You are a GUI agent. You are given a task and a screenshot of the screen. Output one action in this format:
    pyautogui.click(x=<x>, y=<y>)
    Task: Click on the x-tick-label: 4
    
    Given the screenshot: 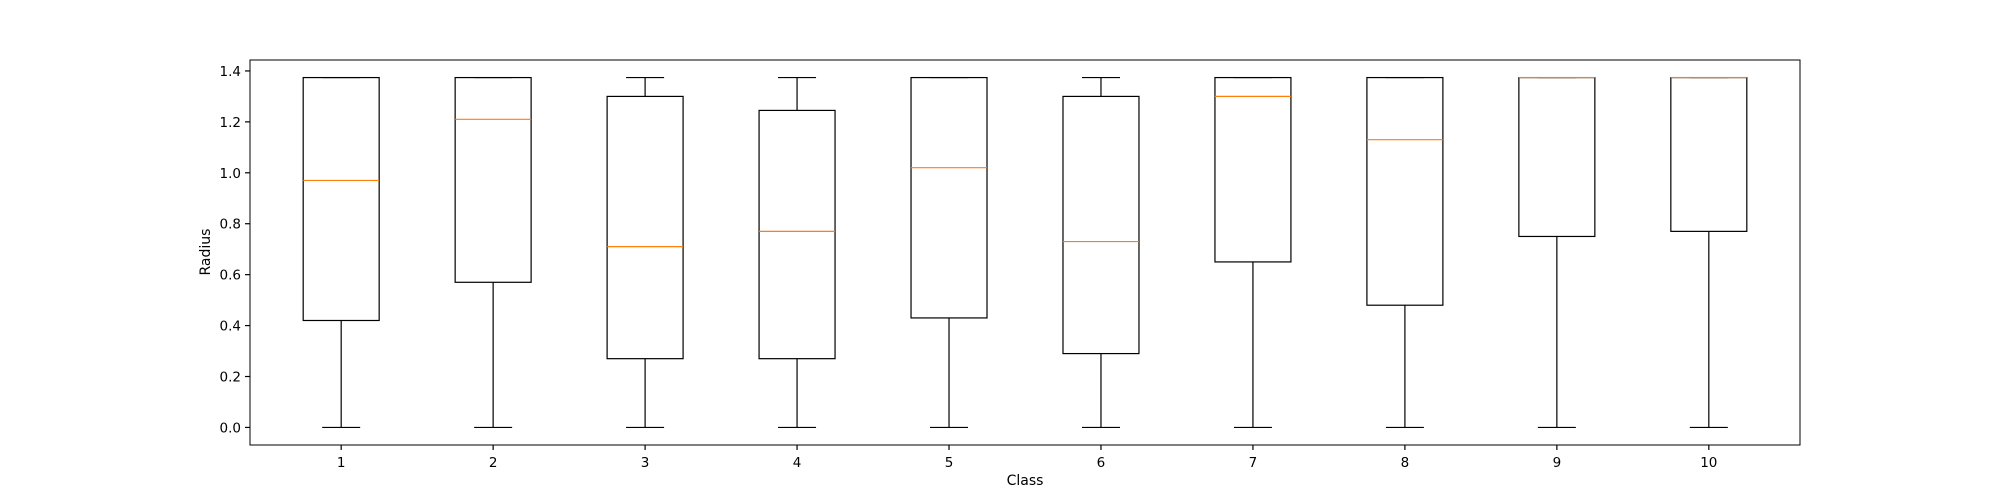 What is the action you would take?
    pyautogui.click(x=797, y=463)
    